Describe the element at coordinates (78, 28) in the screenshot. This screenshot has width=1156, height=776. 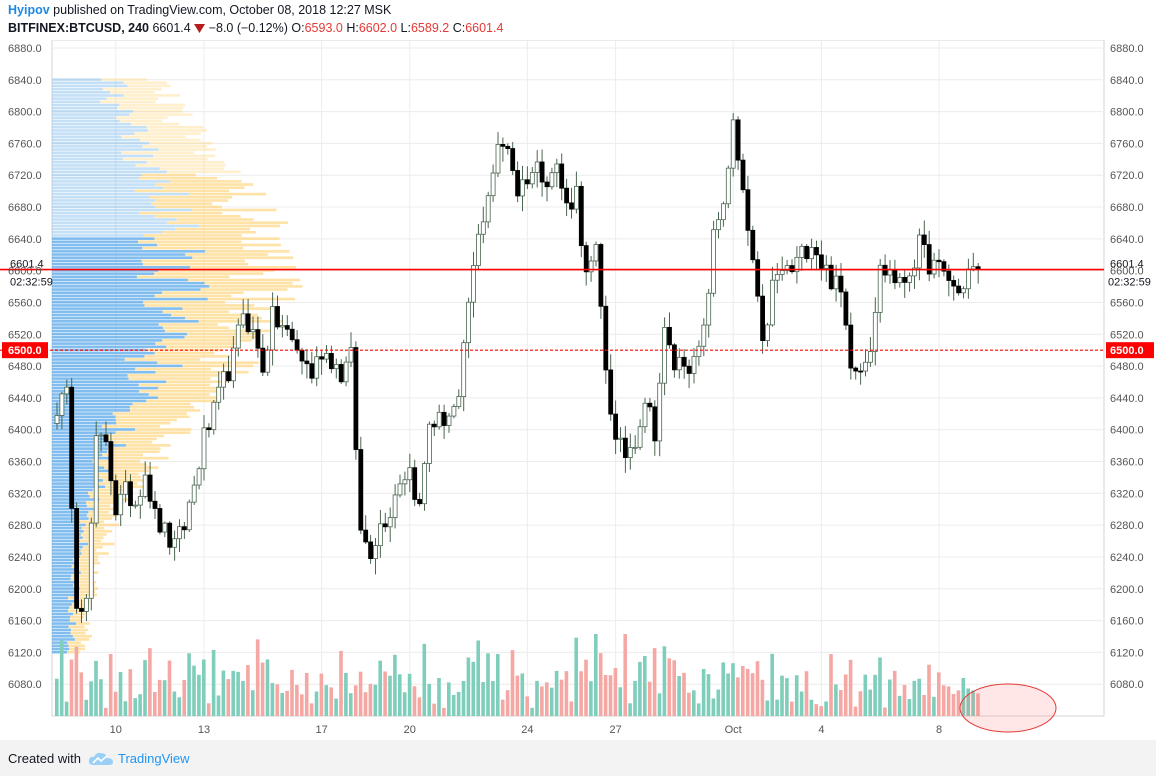
I see `symbol-label: BITFINEX:BTCUSD, 240` at that location.